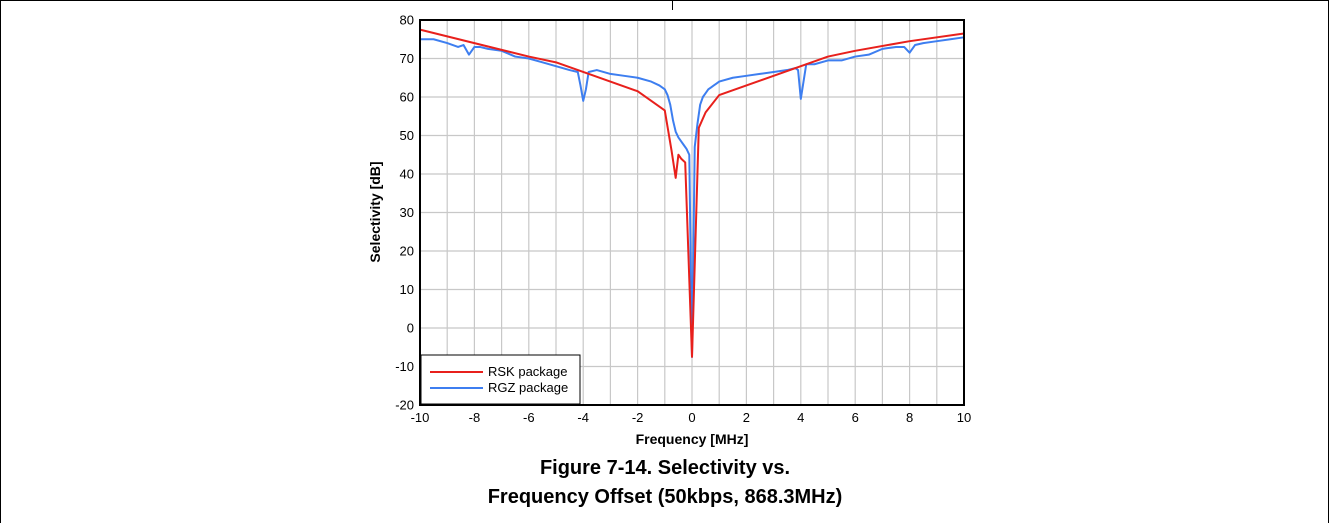 The height and width of the screenshot is (524, 1330). I want to click on y-tick-label: 80, so click(407, 20).